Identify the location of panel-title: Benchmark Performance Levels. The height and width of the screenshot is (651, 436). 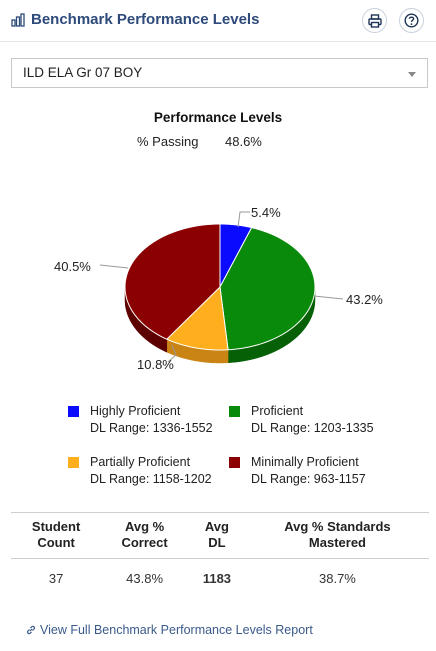
(145, 19).